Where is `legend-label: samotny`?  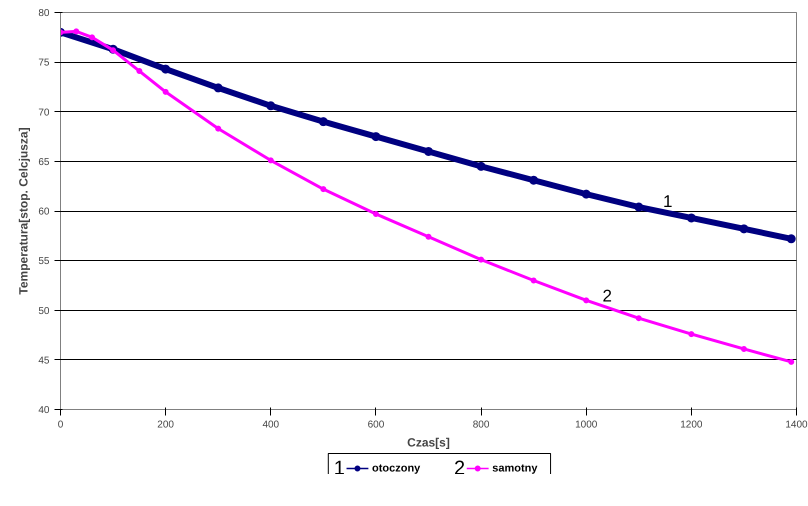
legend-label: samotny is located at coordinates (515, 468).